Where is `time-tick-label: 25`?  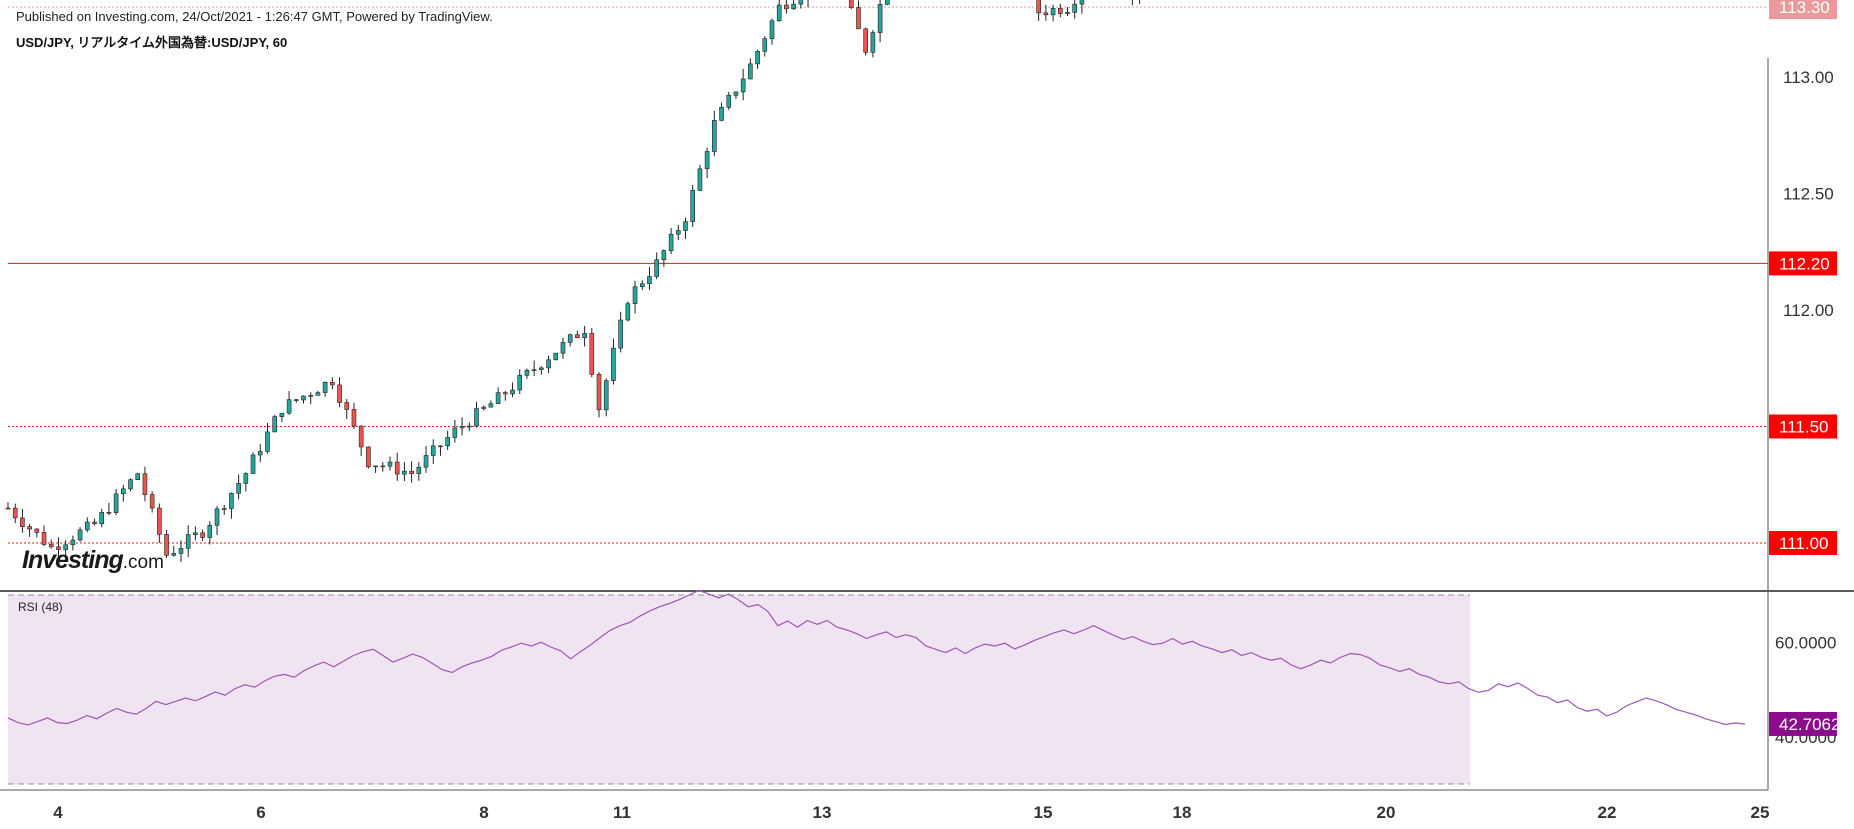 time-tick-label: 25 is located at coordinates (1760, 812).